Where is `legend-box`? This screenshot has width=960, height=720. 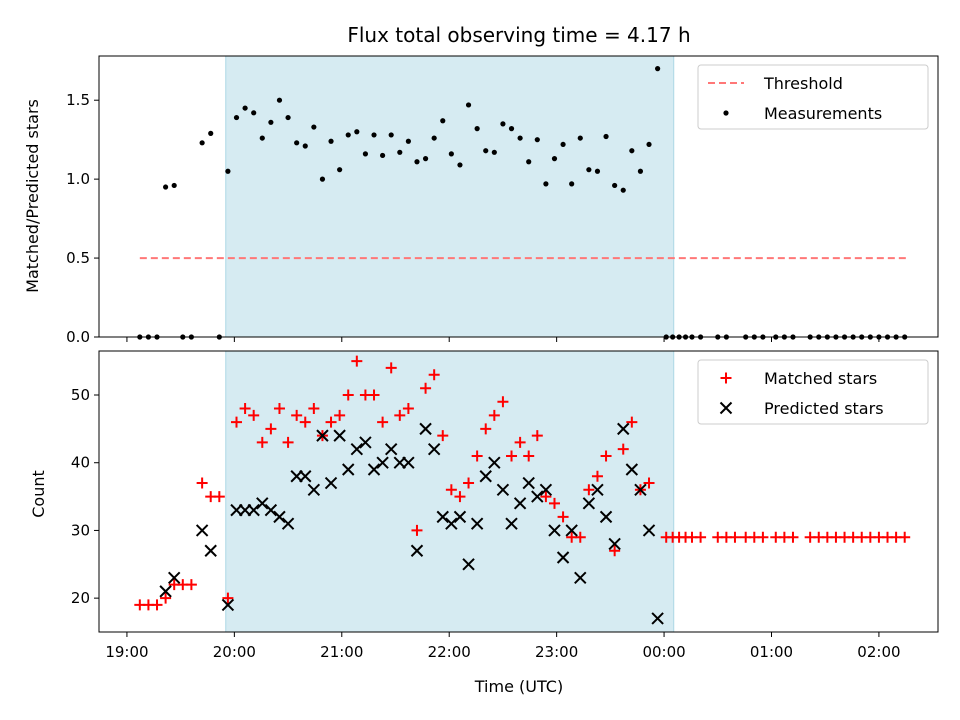
legend-box is located at coordinates (813, 97).